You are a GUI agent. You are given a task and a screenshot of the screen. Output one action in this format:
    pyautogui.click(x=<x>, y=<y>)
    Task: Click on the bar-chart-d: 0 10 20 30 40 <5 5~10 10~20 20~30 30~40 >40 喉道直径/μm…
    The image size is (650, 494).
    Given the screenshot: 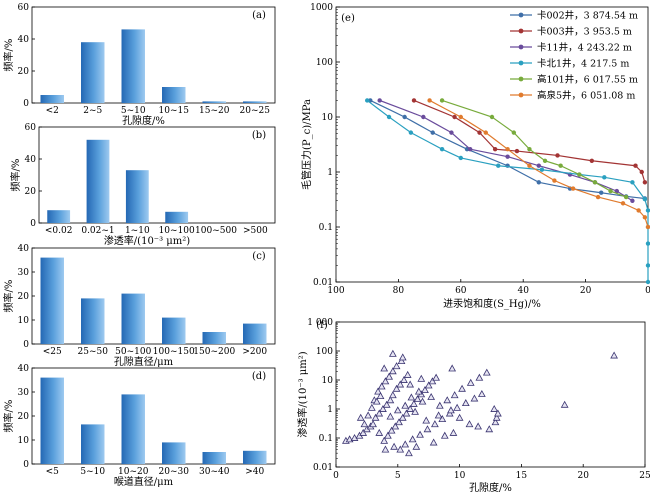 What is the action you would take?
    pyautogui.click(x=139, y=426)
    